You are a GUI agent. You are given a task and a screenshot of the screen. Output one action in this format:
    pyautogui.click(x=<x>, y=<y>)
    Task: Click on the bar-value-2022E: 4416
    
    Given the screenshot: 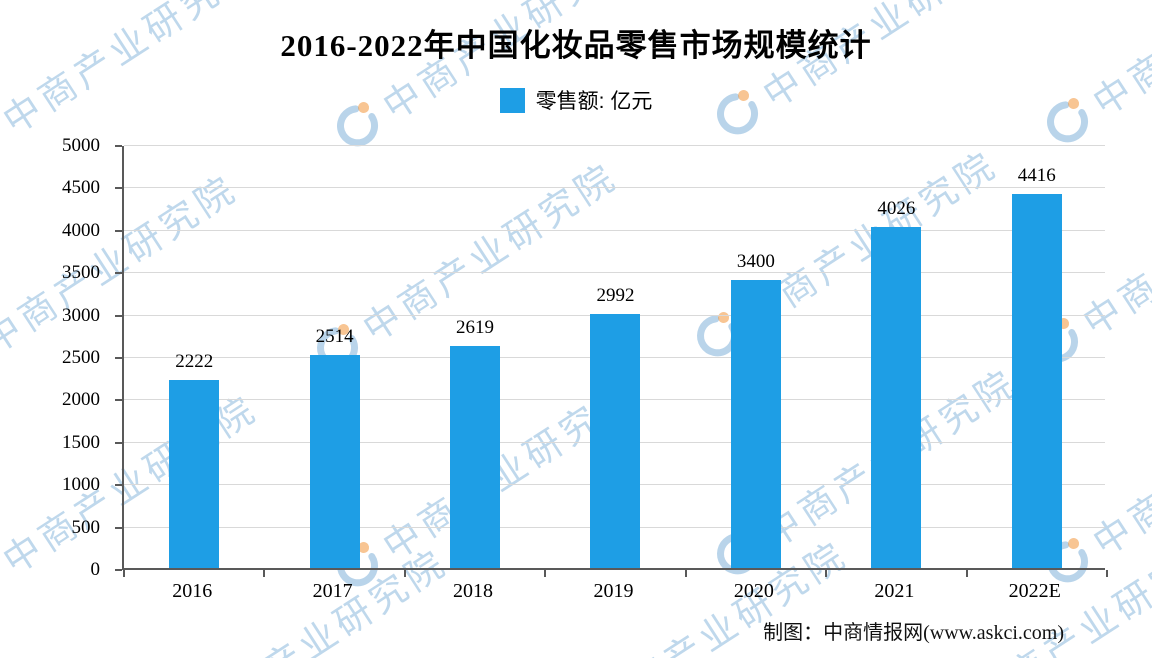 What is the action you would take?
    pyautogui.click(x=1036, y=175)
    